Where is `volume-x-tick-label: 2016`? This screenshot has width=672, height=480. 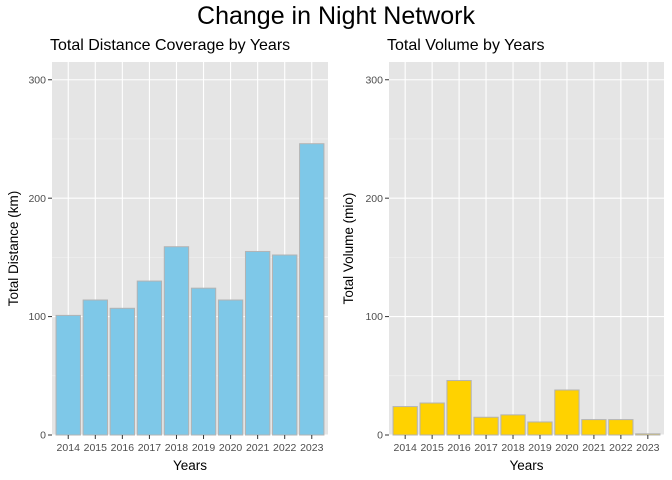 volume-x-tick-label: 2016 is located at coordinates (459, 448).